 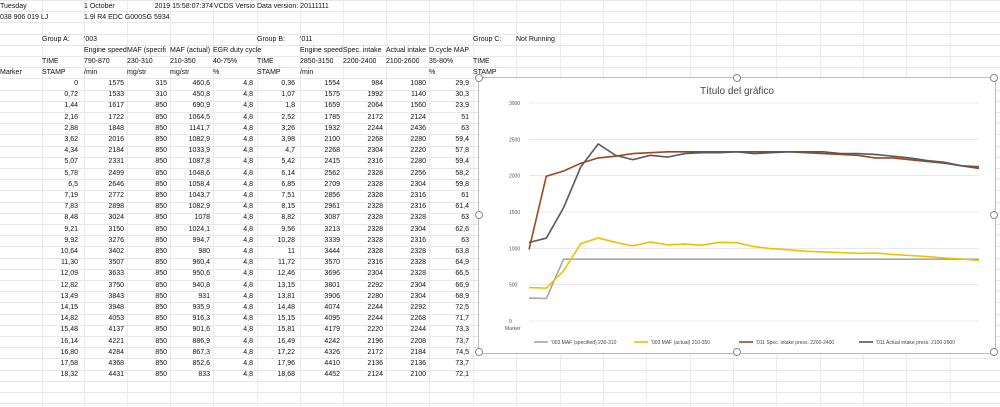 What do you see at coordinates (105, 50) in the screenshot?
I see `header-engine-speed-a: Engine speed` at bounding box center [105, 50].